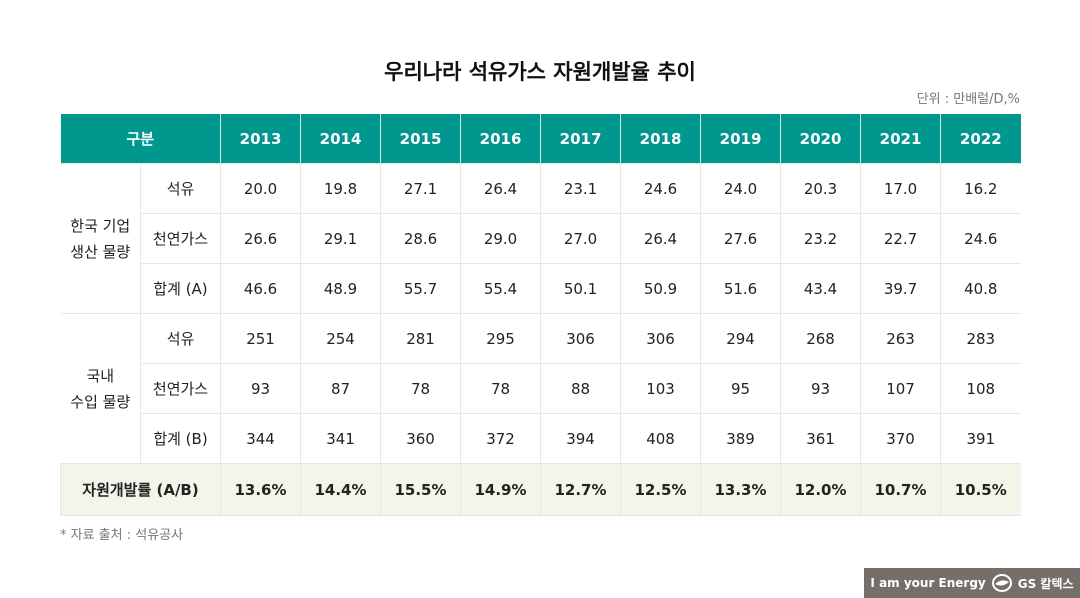  What do you see at coordinates (821, 489) in the screenshot?
I see `ratio-value: 12.0%` at bounding box center [821, 489].